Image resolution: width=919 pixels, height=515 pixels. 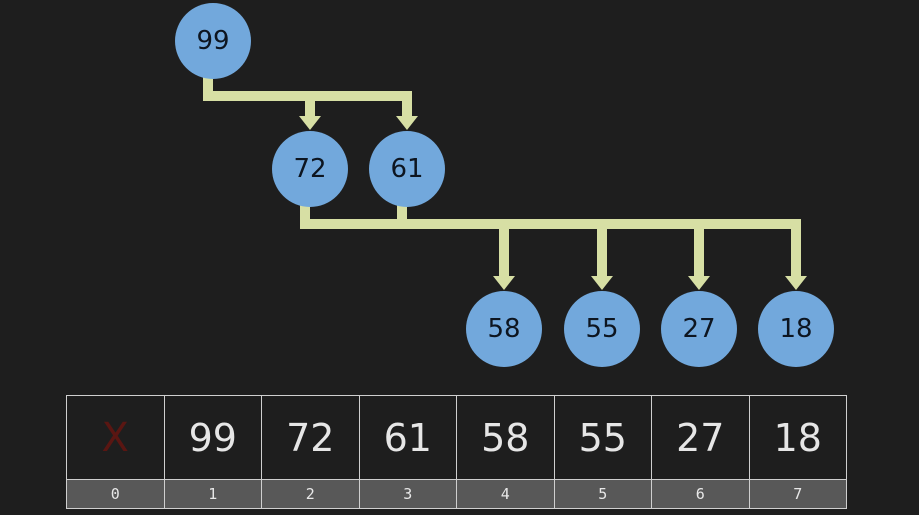 I want to click on node-label: 18, so click(x=795, y=329).